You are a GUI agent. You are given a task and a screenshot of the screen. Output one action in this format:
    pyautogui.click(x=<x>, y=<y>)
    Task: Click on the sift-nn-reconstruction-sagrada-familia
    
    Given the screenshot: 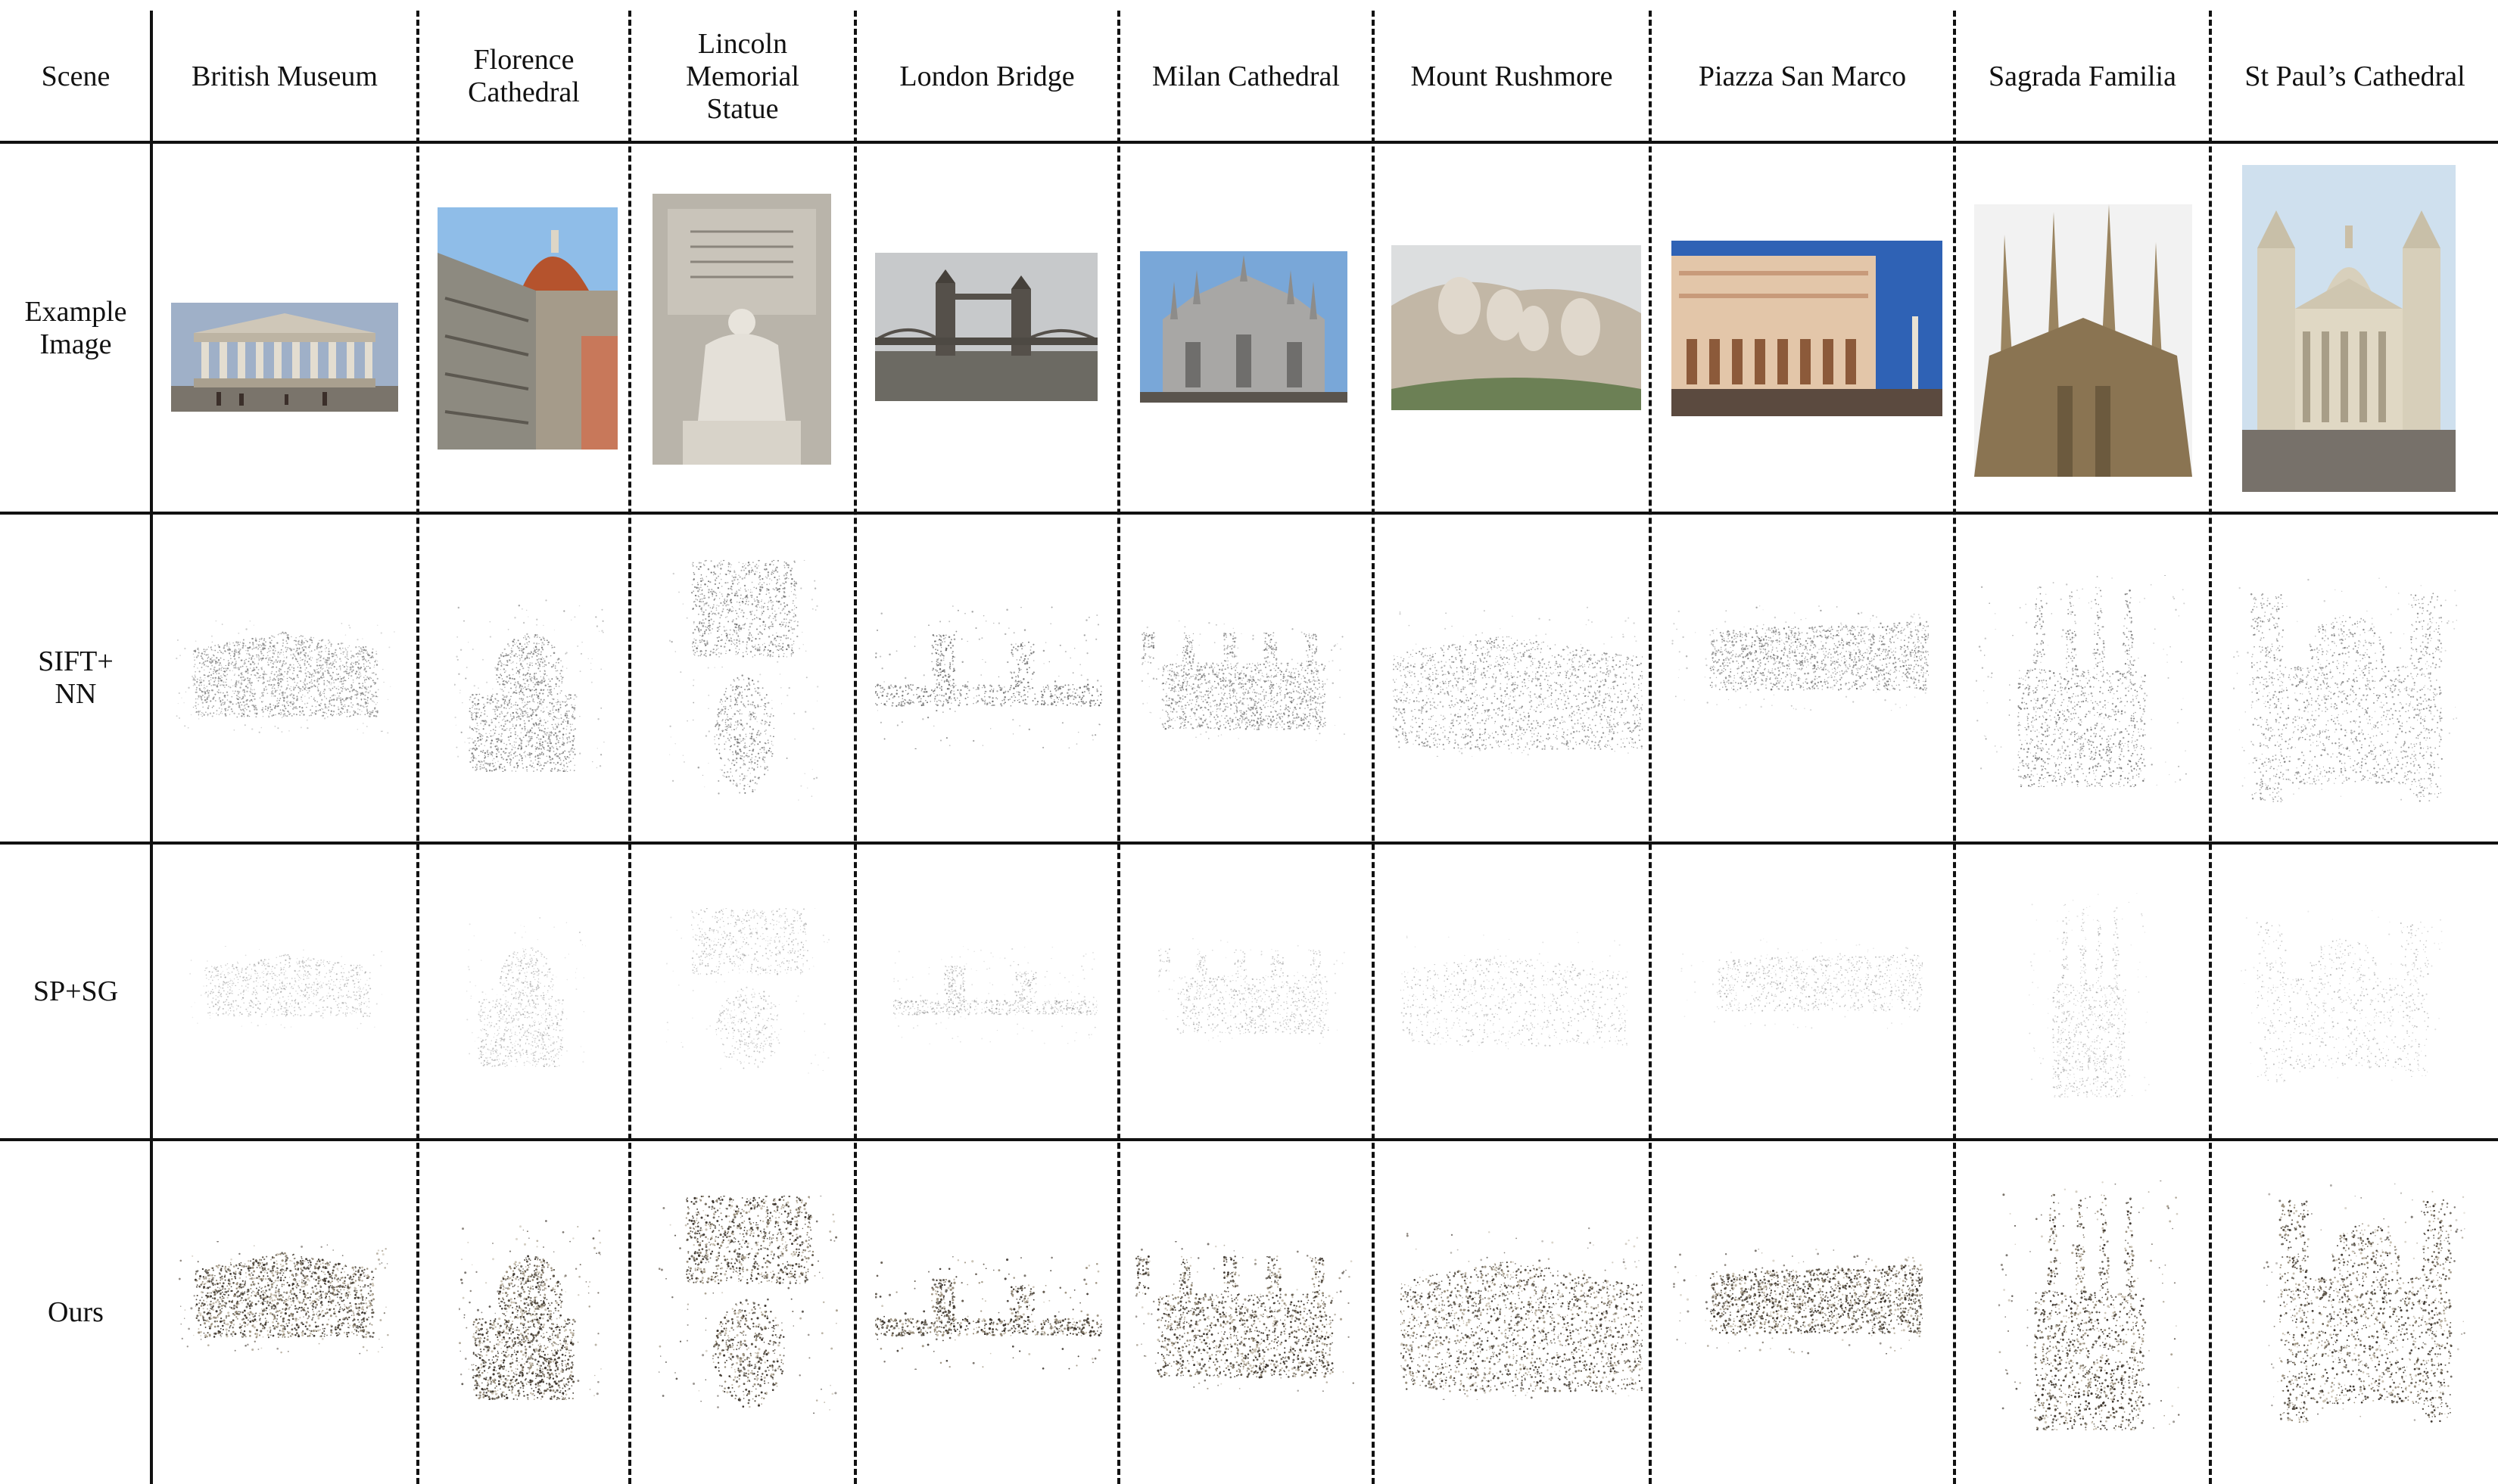 What is the action you would take?
    pyautogui.click(x=2082, y=681)
    